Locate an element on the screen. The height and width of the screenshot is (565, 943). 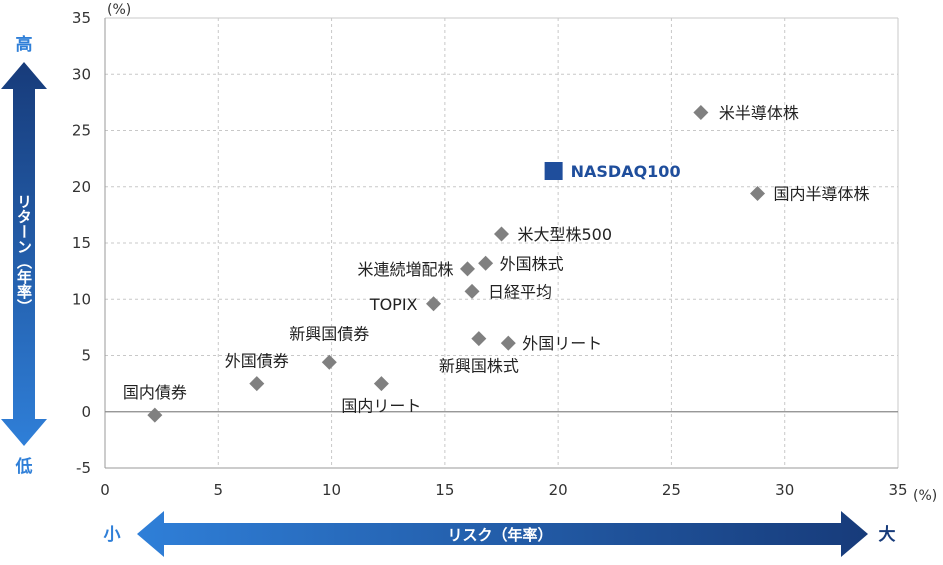
point-label: 外国株式 is located at coordinates (532, 263).